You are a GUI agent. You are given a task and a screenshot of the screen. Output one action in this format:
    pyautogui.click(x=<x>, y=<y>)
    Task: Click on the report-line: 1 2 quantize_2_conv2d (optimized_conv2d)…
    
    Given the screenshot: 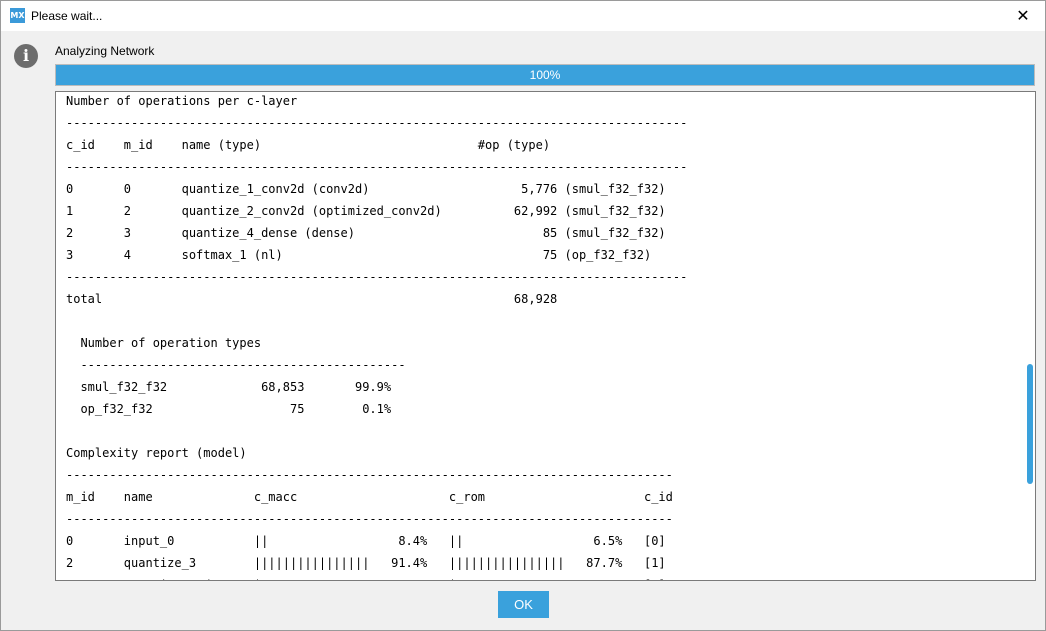 What is the action you would take?
    pyautogui.click(x=366, y=211)
    